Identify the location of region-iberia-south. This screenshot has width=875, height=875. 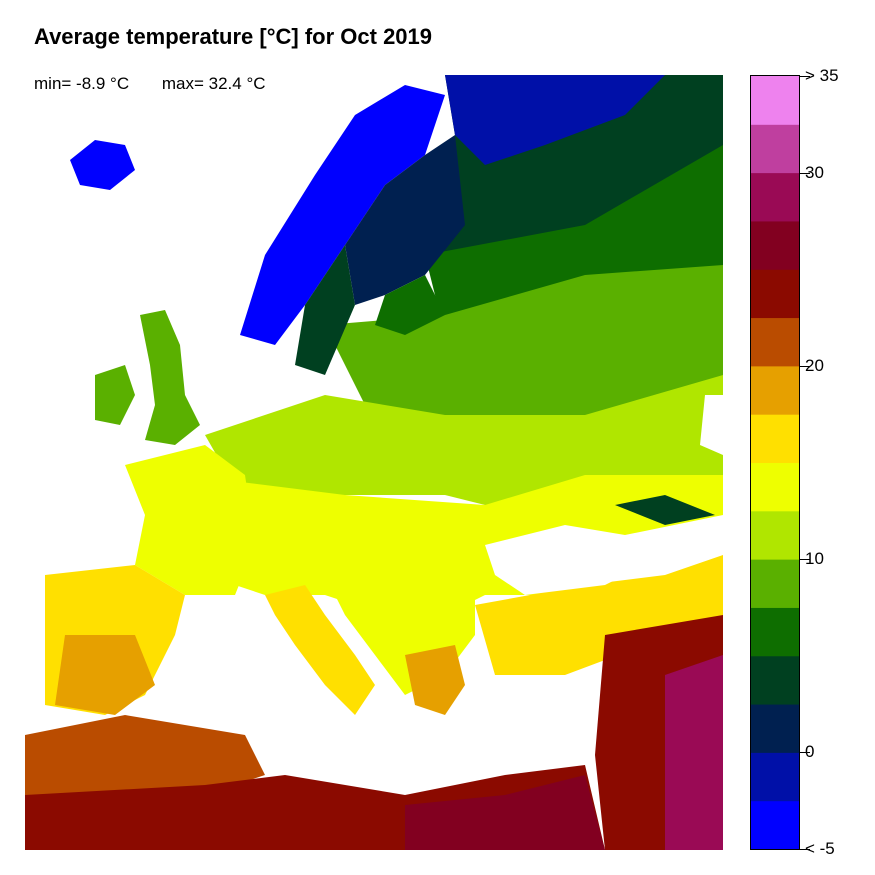
(105, 675).